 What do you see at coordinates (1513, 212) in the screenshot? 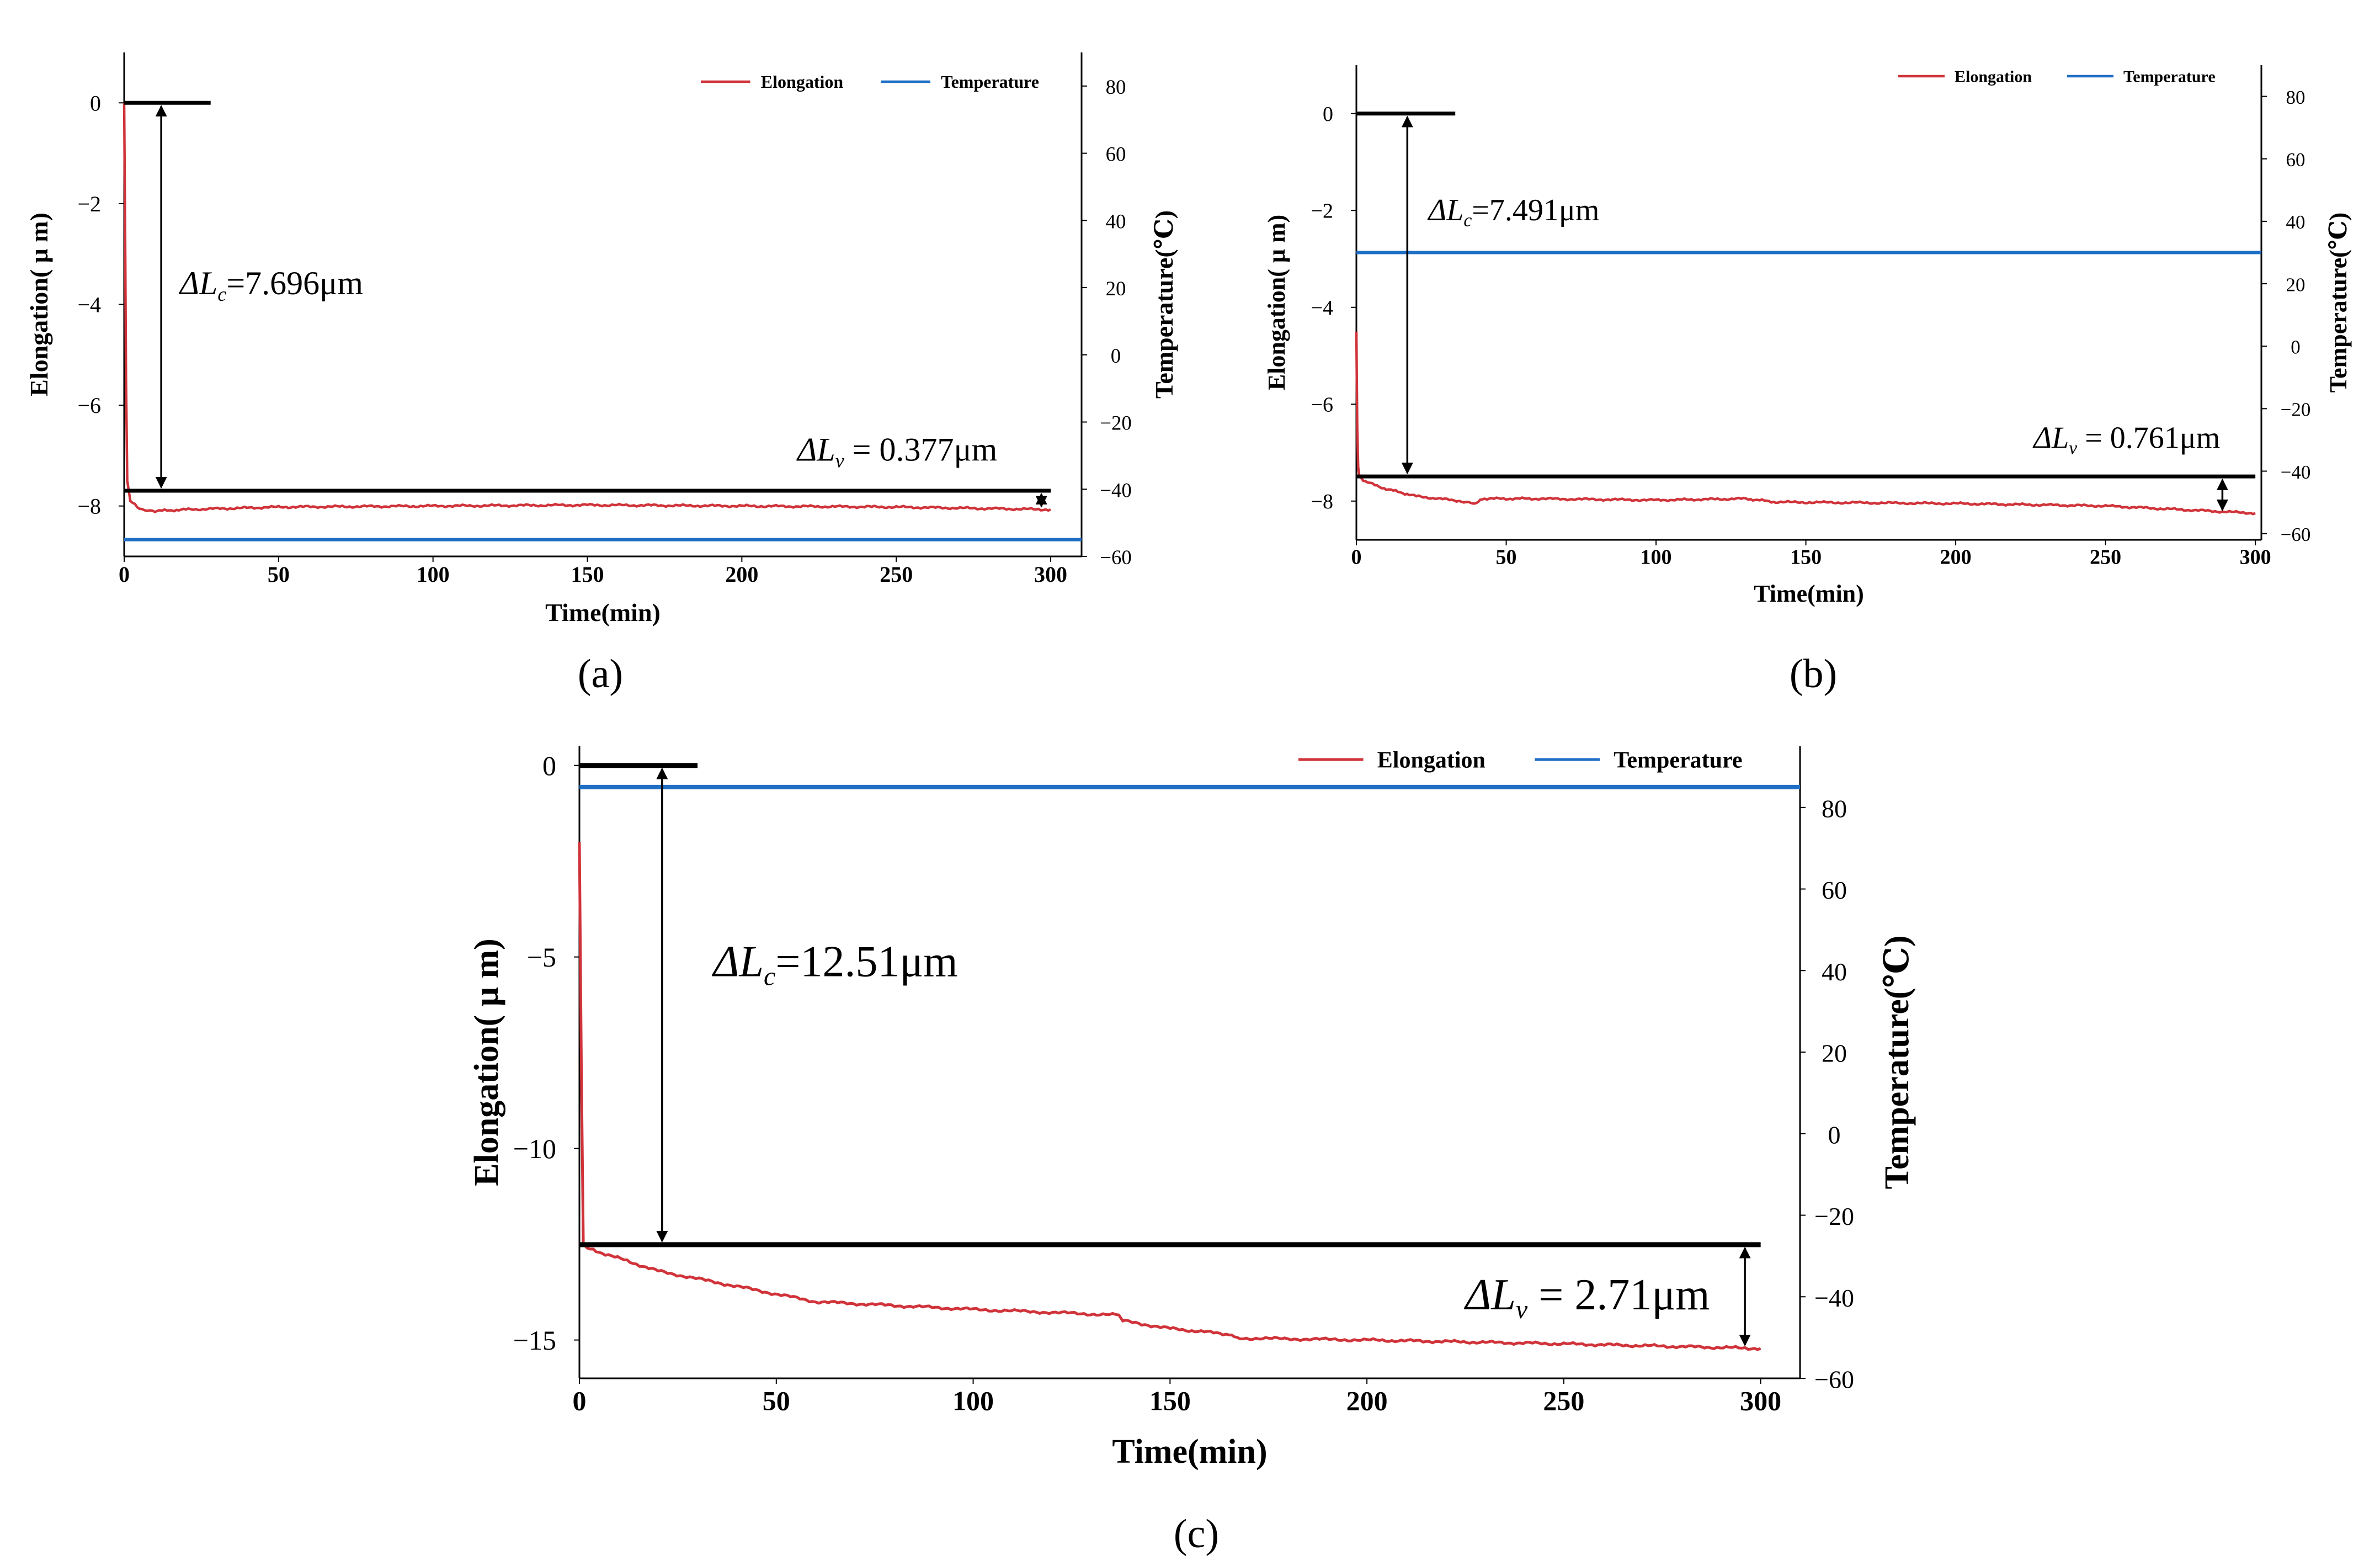
I see `dimension-label: ΔLc=7.491μm` at bounding box center [1513, 212].